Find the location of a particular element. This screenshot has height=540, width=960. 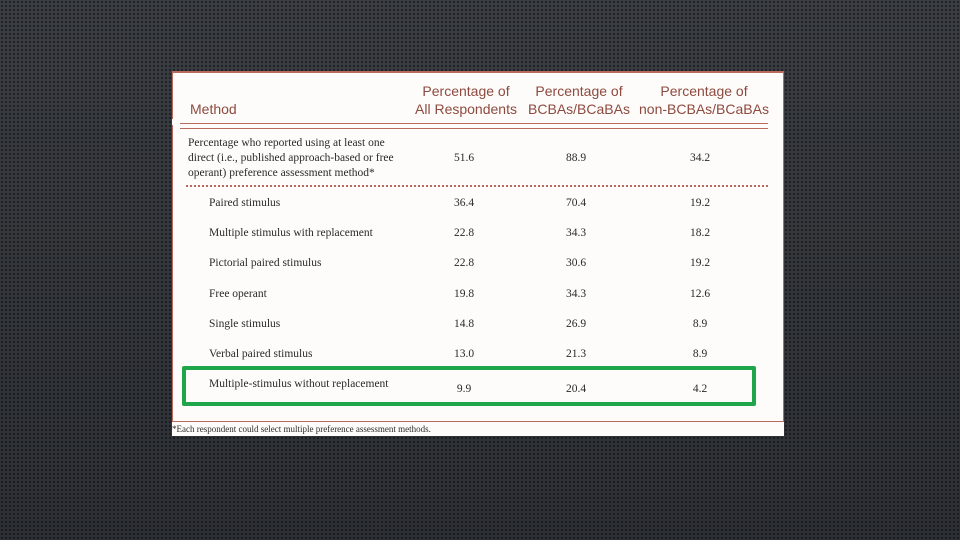

row-all: 14.8 is located at coordinates (464, 324).